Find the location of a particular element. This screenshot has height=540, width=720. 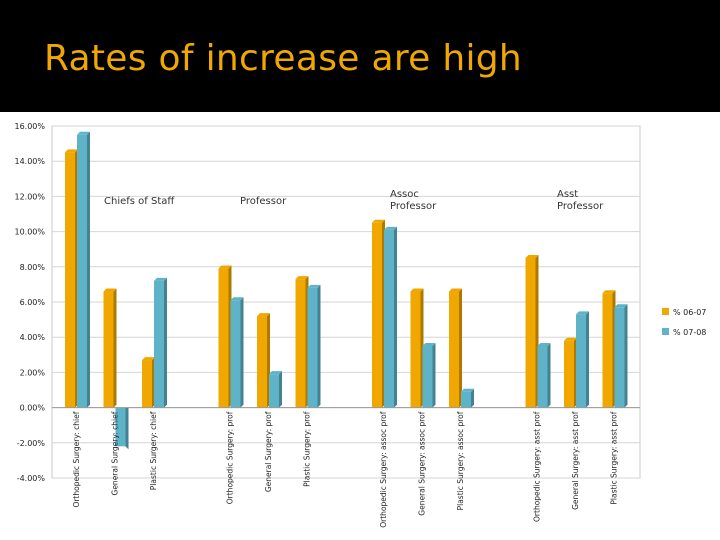

category-label: Plastic Surgery: chief is located at coordinates (153, 450).